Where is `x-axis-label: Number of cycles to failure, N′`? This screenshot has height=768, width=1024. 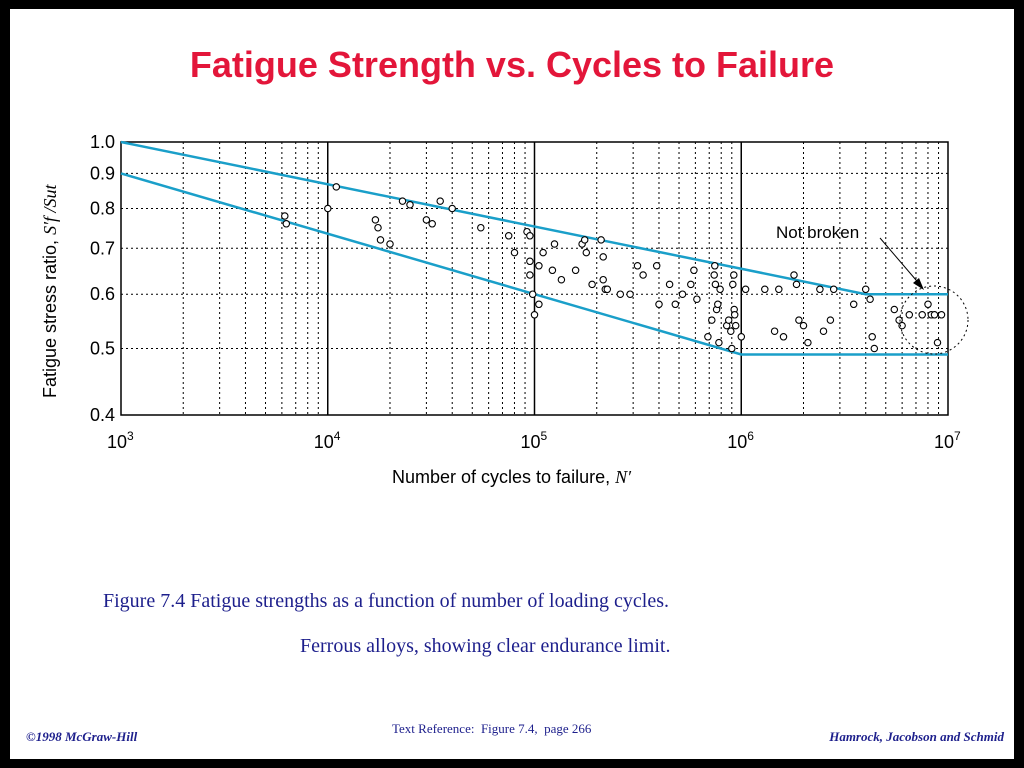
x-axis-label: Number of cycles to failure, N′ is located at coordinates (512, 477).